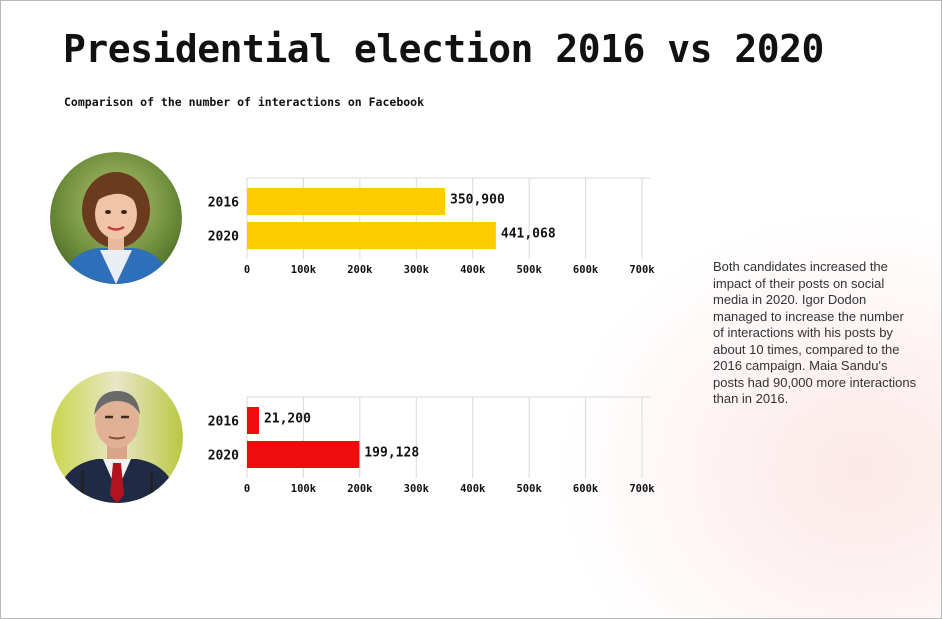 The image size is (942, 619). Describe the element at coordinates (443, 49) in the screenshot. I see `page-title: Presidential election 2016 vs 2020` at that location.